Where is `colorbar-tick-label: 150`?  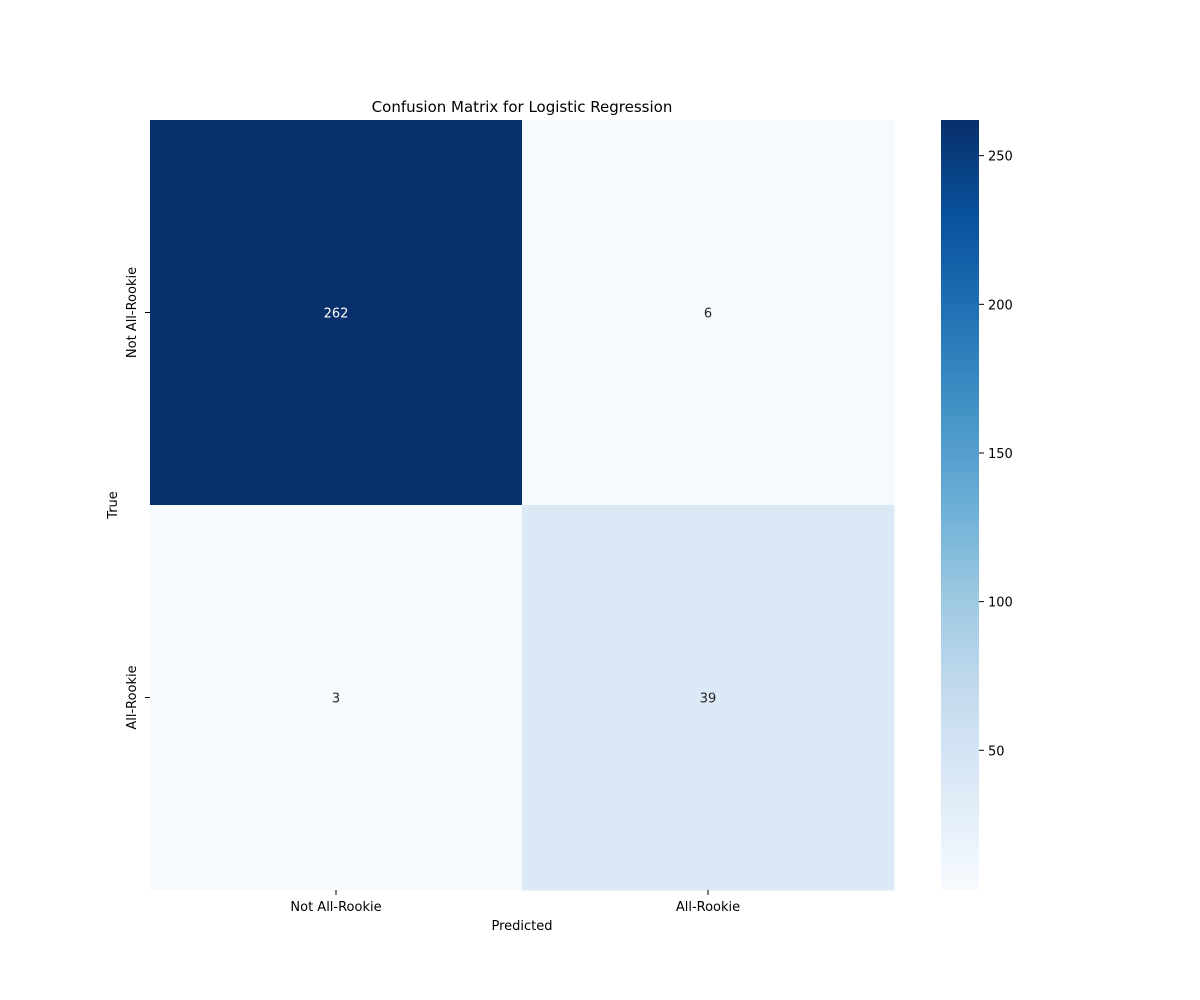
colorbar-tick-label: 150 is located at coordinates (1000, 454).